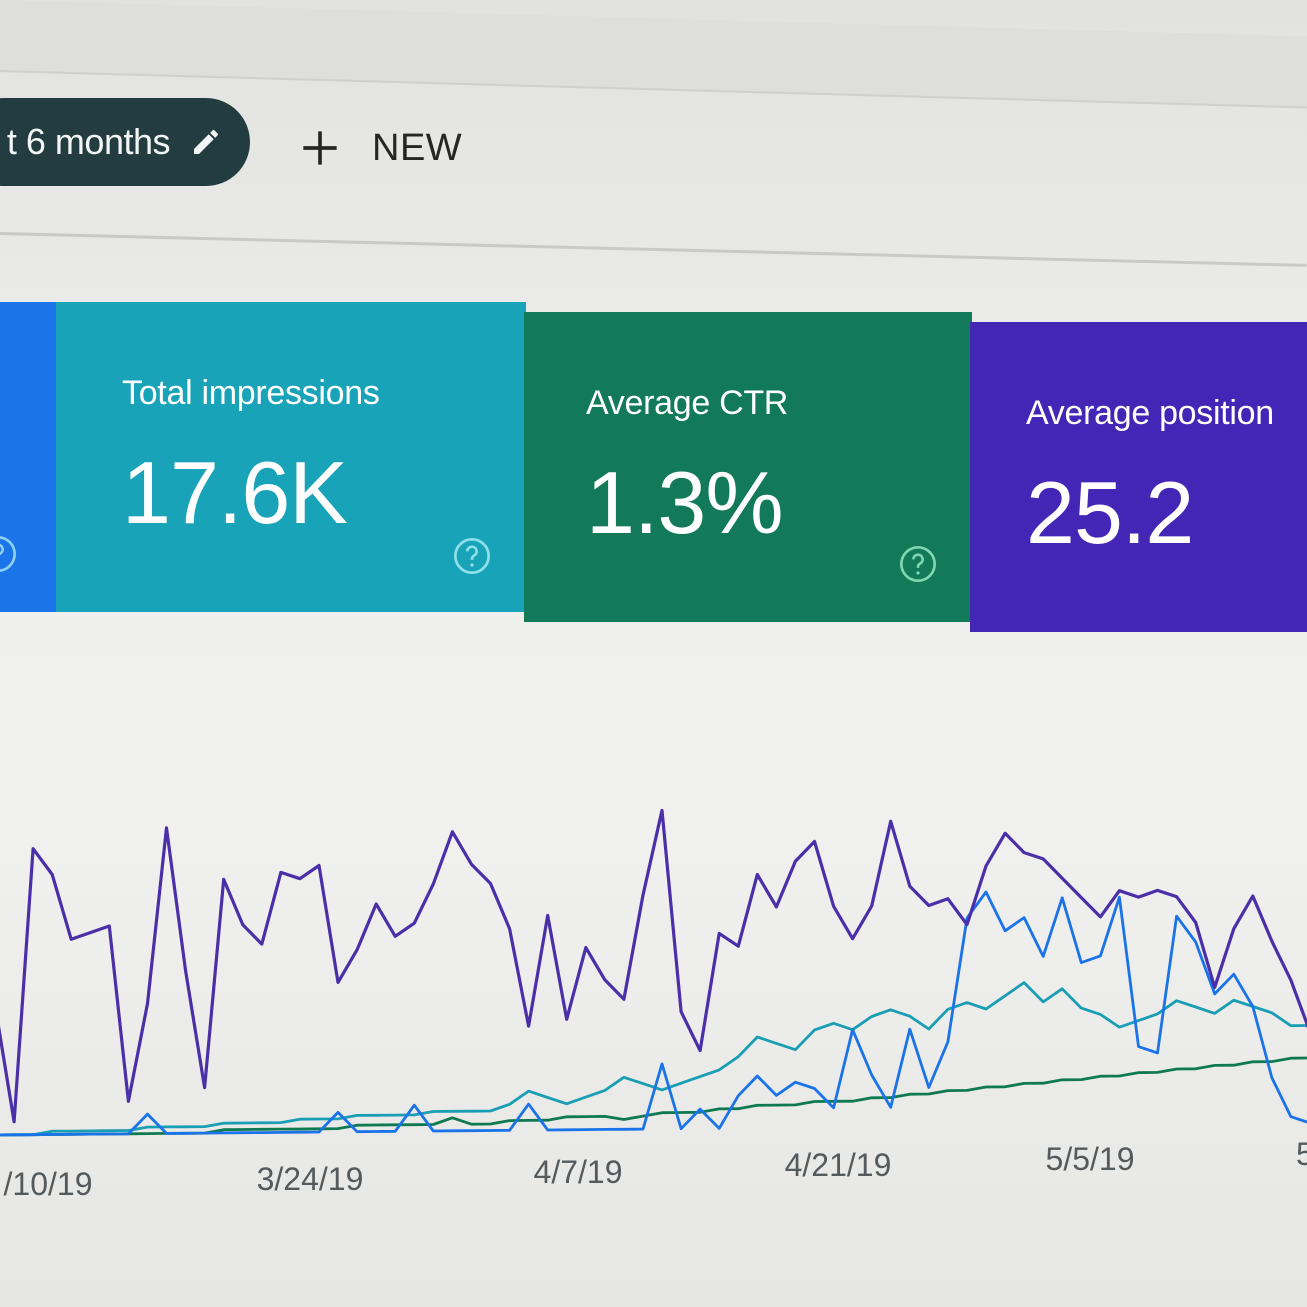 The image size is (1307, 1307). I want to click on position-label: Average position, so click(1150, 413).